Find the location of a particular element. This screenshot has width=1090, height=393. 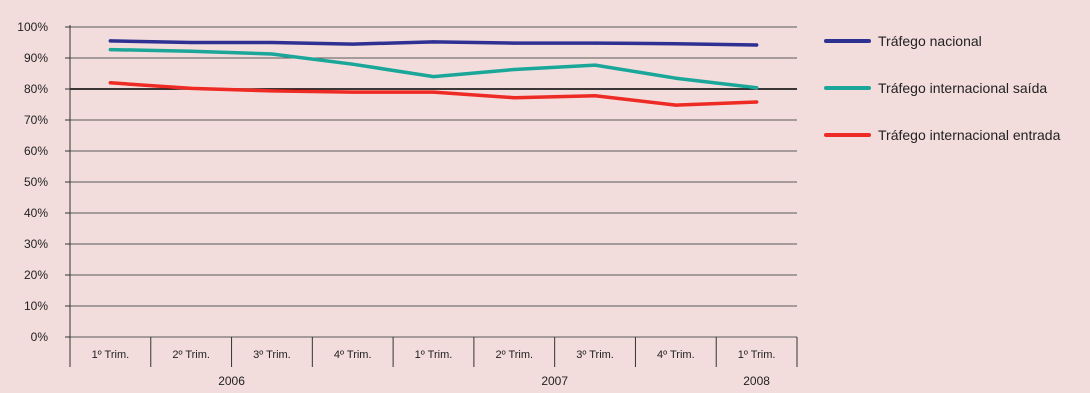

legend-label-2: Tráfego internacional saída is located at coordinates (962, 88).